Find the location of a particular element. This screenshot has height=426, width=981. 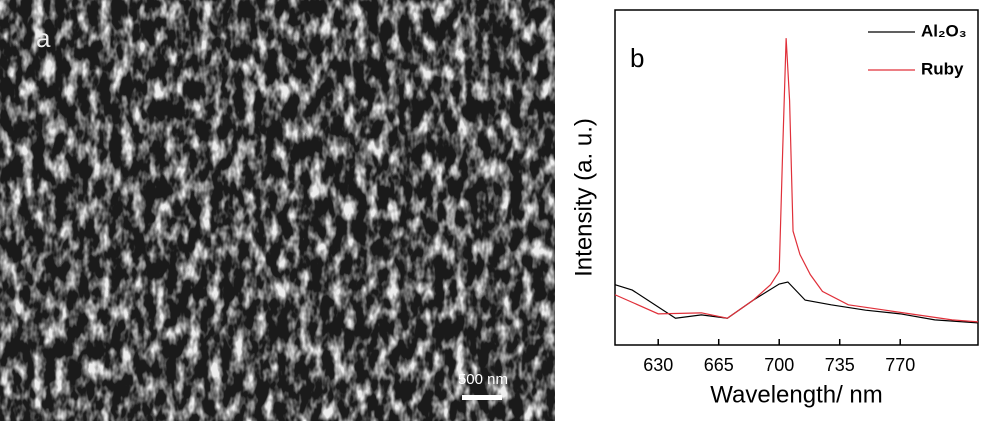

y-axis-label: Intensity (a. u.) is located at coordinates (583, 197).